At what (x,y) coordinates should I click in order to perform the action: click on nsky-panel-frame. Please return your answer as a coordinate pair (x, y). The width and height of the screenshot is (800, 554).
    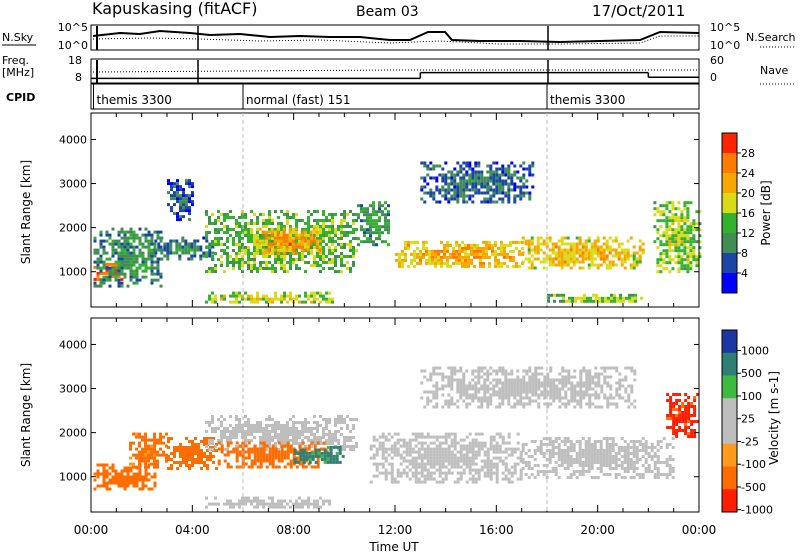
    Looking at the image, I should click on (395, 37).